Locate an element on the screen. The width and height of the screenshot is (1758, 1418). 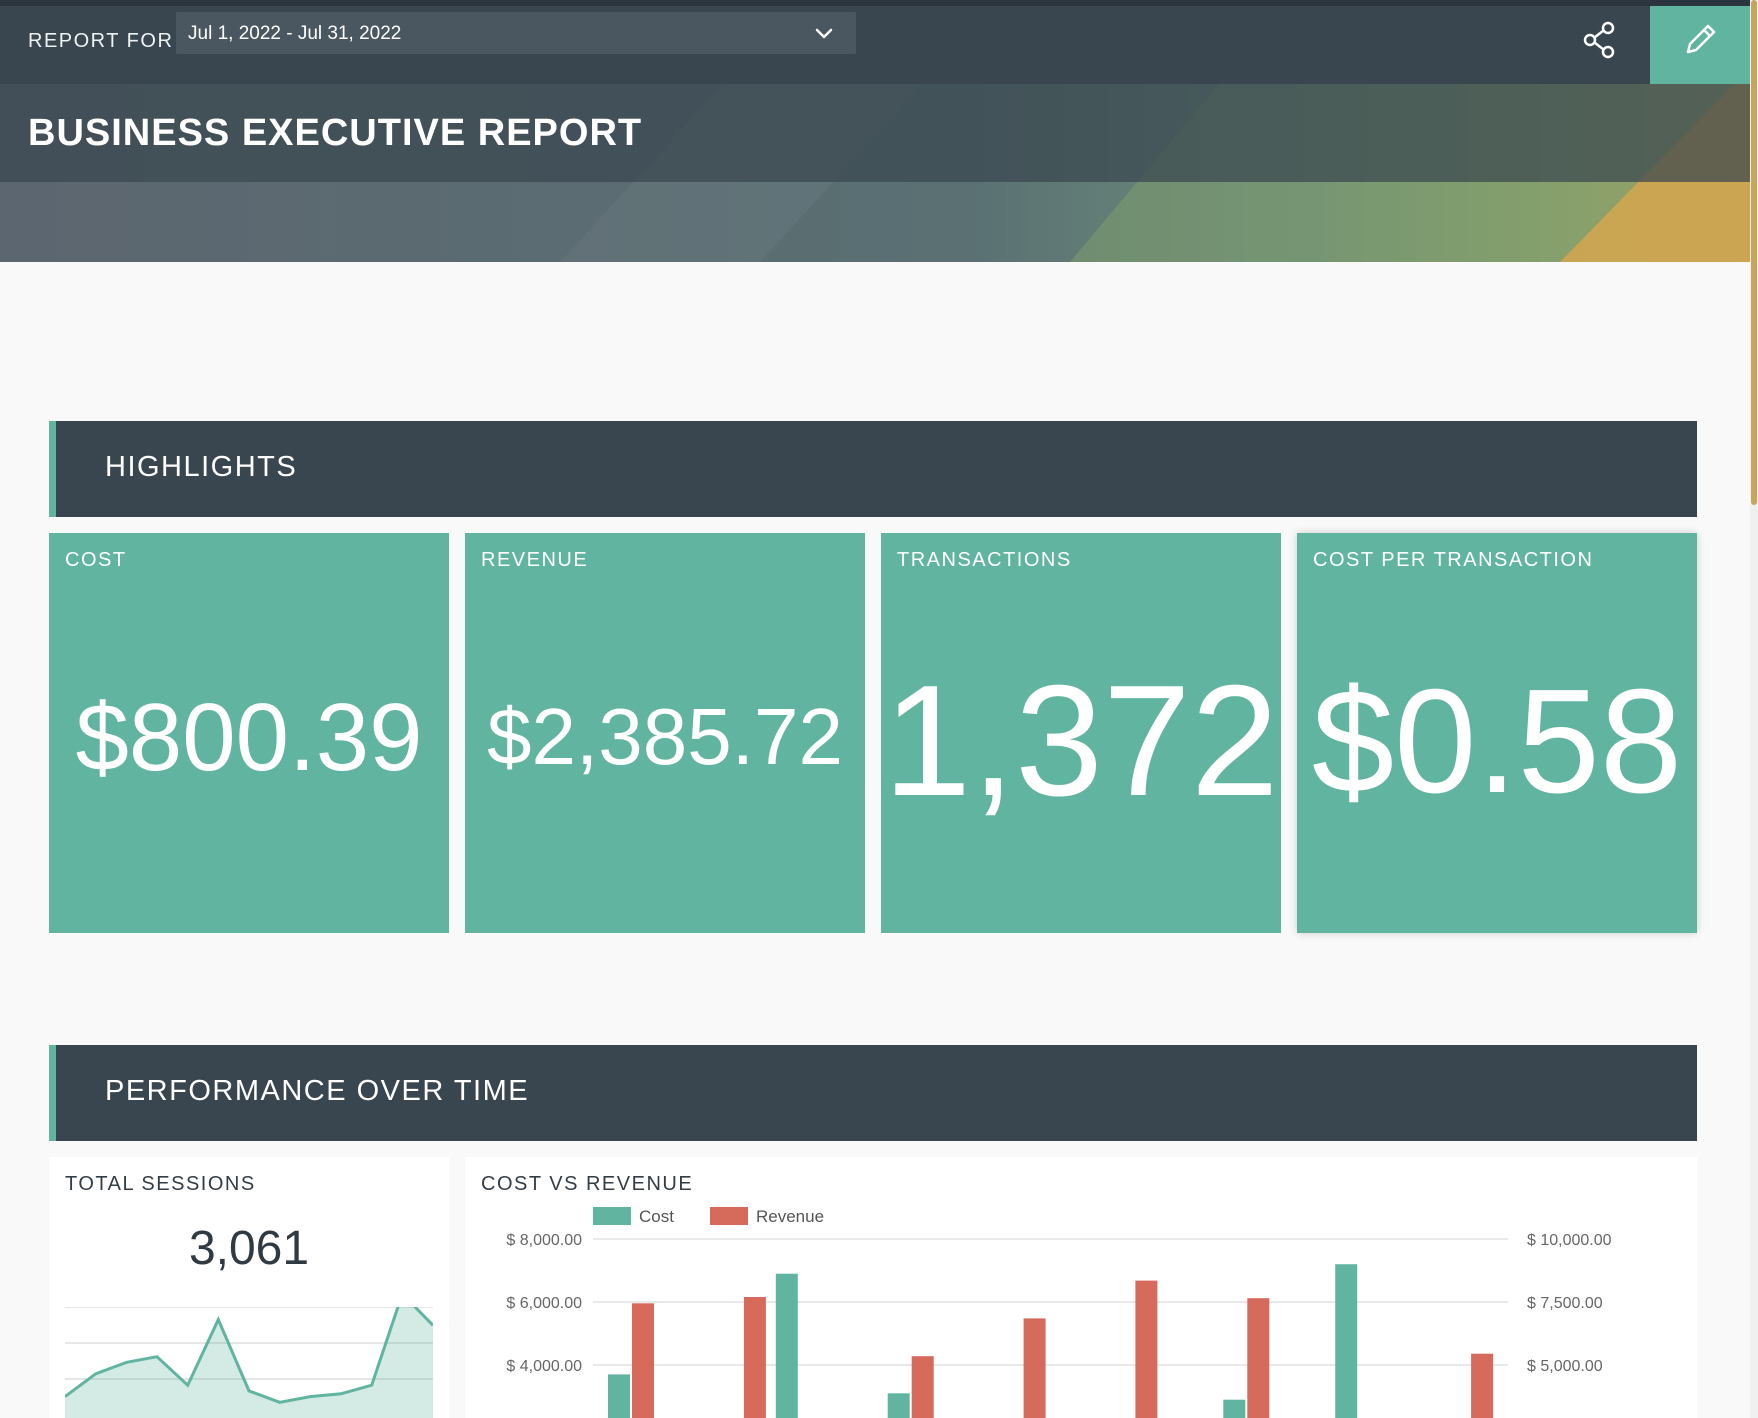
kpi-revenue: REVENUE $2,385.72 is located at coordinates (665, 733).